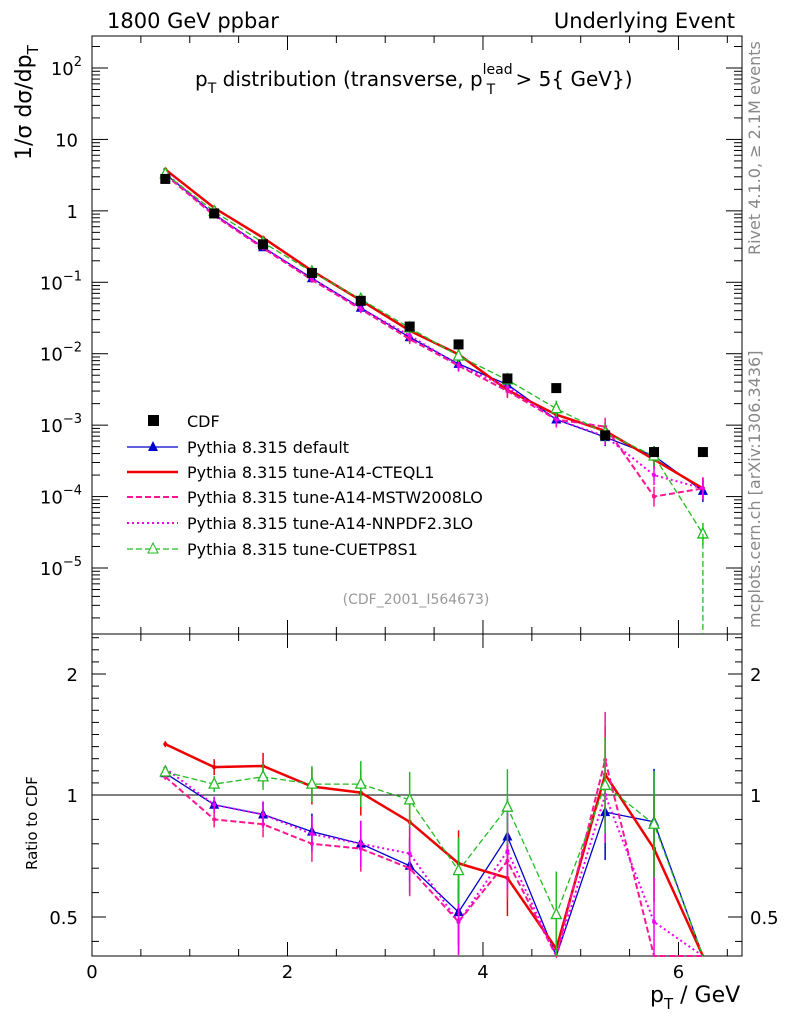 The image size is (786, 1024). I want to click on y-tick-label: 1, so click(72, 212).